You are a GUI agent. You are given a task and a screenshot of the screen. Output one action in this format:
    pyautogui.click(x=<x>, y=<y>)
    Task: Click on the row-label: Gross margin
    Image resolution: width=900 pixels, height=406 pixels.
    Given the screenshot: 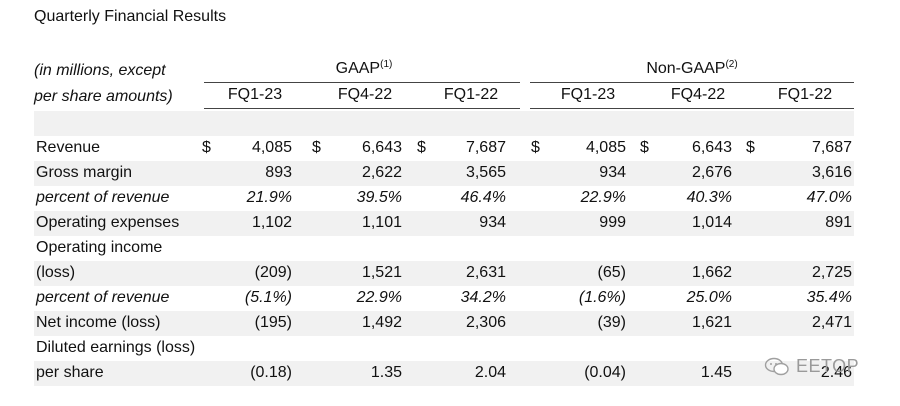 What is the action you would take?
    pyautogui.click(x=84, y=172)
    